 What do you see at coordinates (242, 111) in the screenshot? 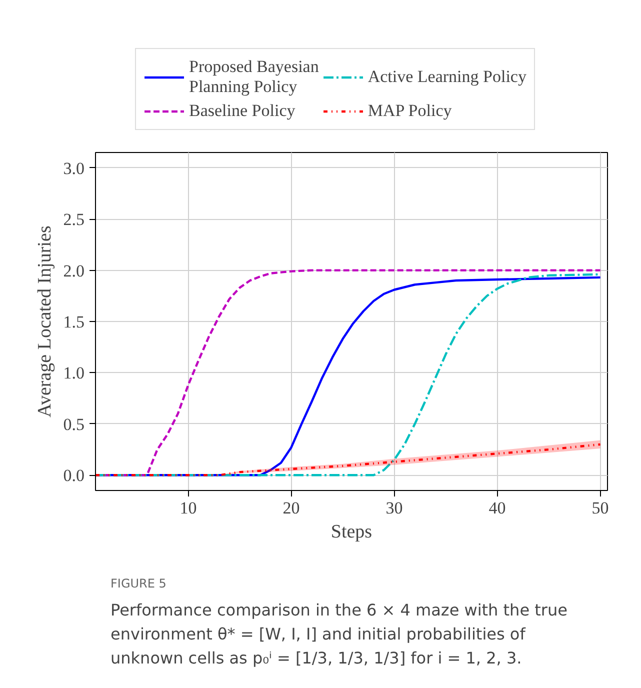
I see `legend-label: Baseline Policy` at bounding box center [242, 111].